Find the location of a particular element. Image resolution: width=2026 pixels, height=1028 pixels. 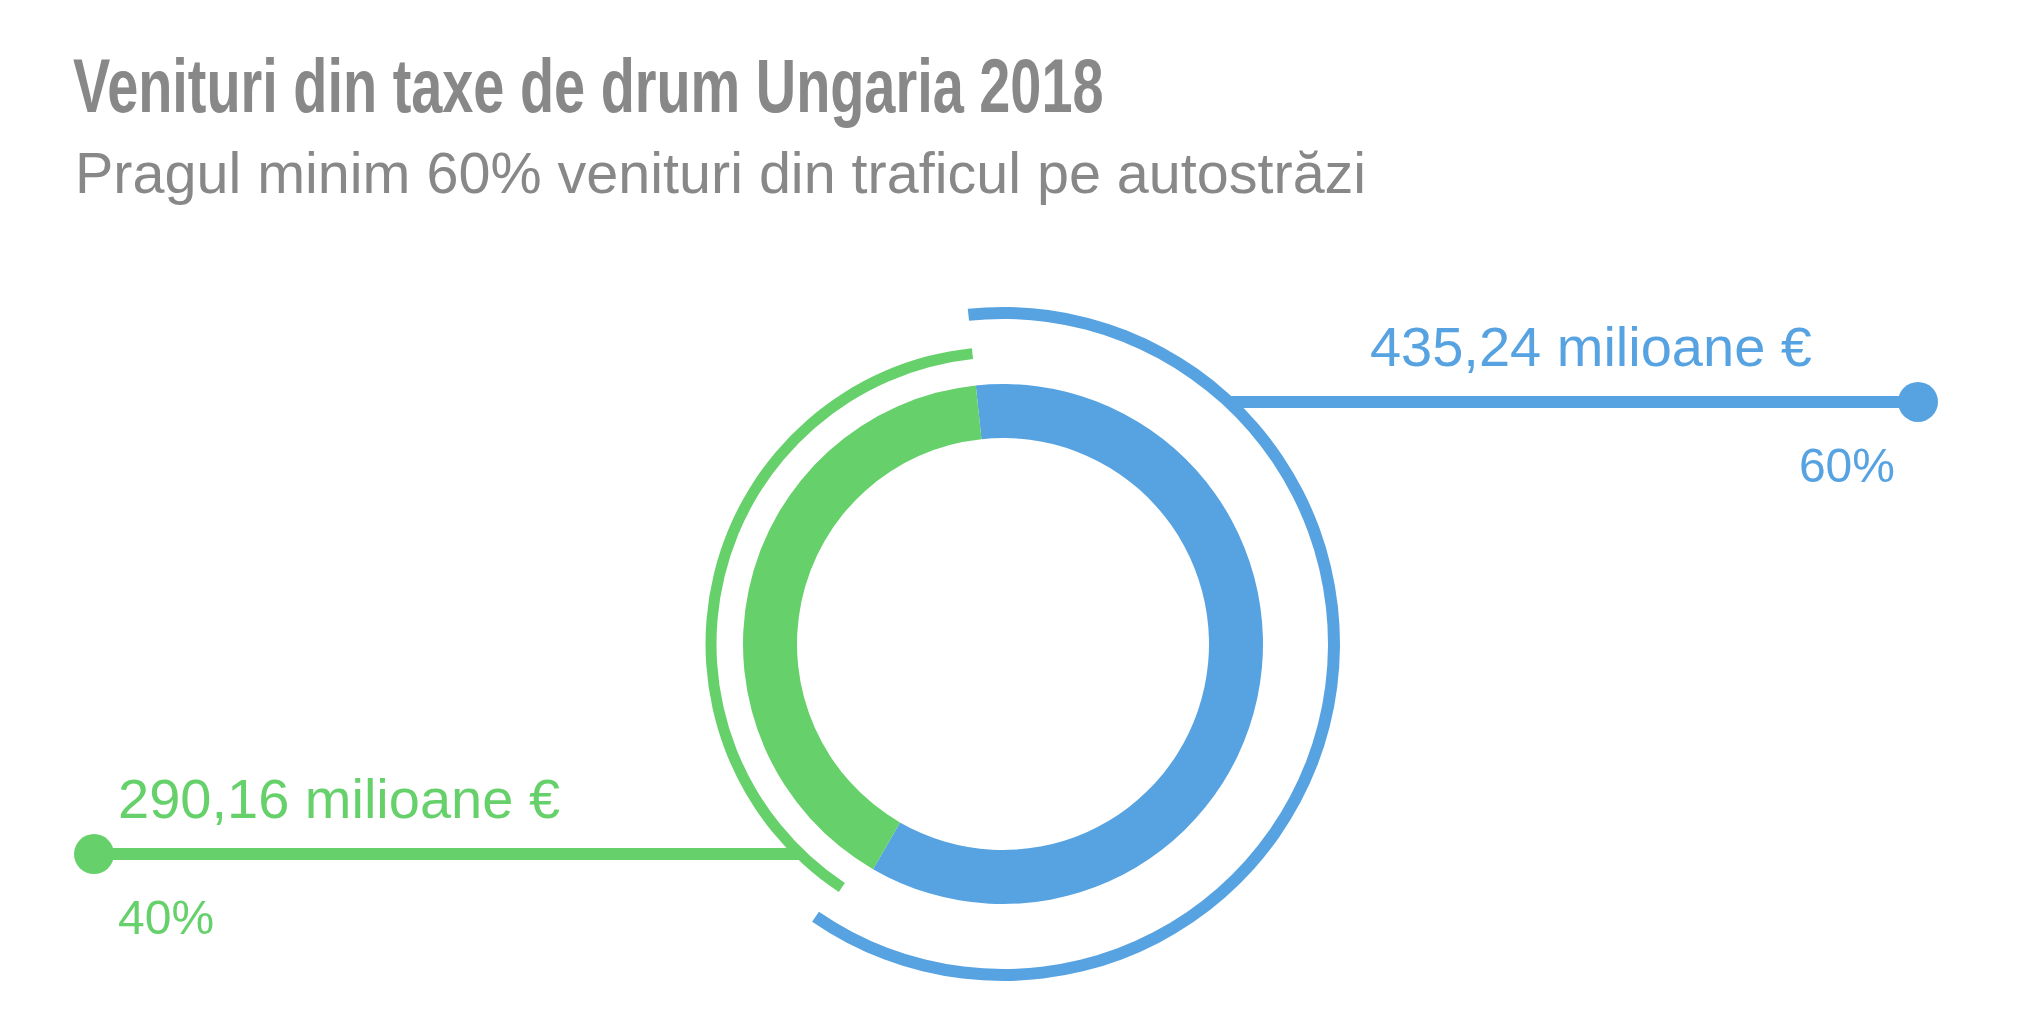

data-label: 290,16 milioane € is located at coordinates (339, 799).